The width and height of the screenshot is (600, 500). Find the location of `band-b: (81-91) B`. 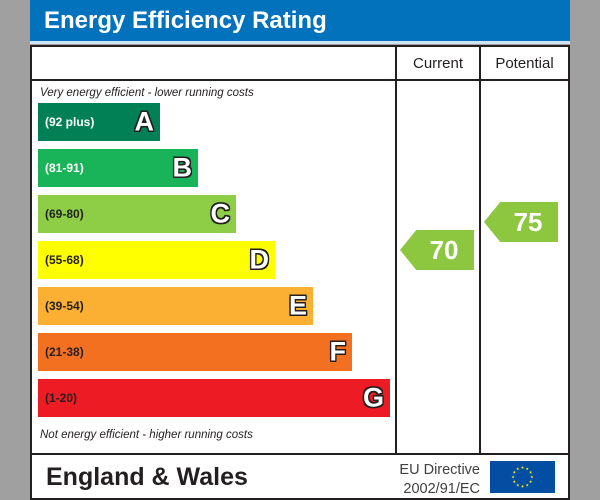

band-b: (81-91) B is located at coordinates (118, 168).